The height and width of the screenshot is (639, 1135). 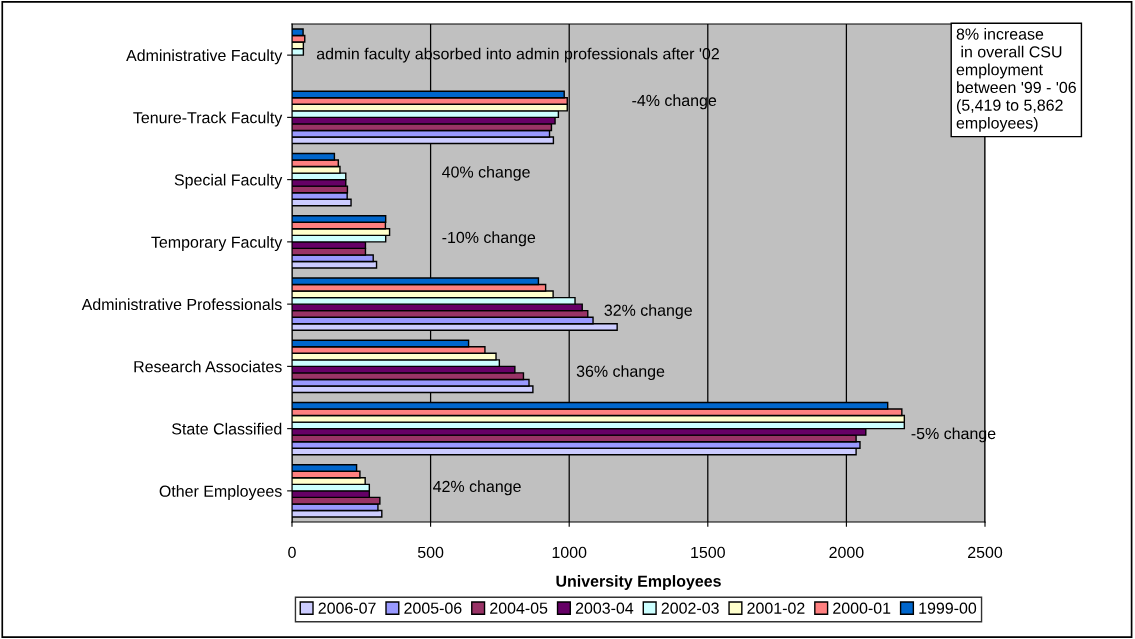 I want to click on annotation: 42% change, so click(x=477, y=488).